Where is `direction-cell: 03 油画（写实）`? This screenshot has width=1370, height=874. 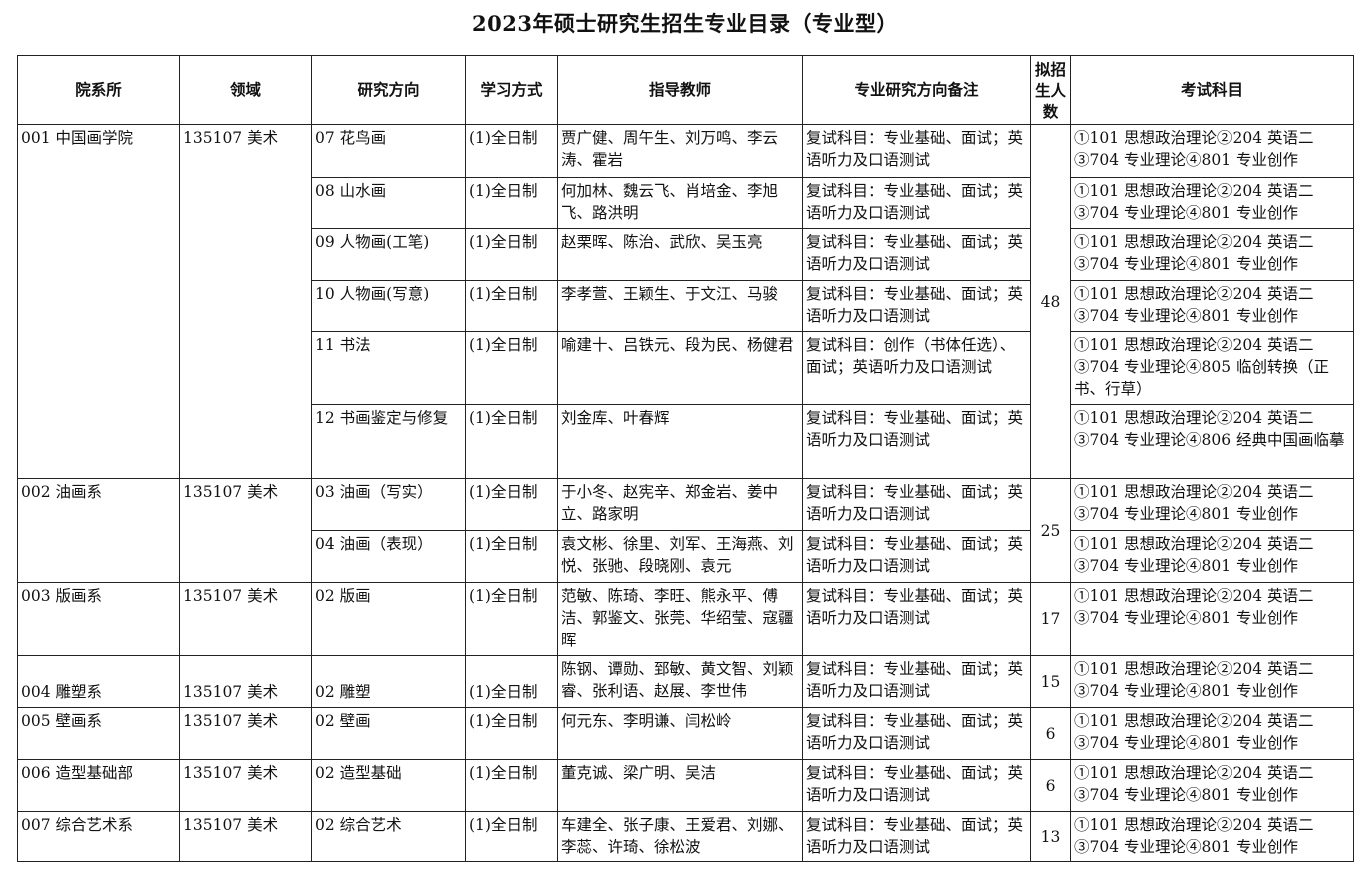
direction-cell: 03 油画（写实） is located at coordinates (388, 504).